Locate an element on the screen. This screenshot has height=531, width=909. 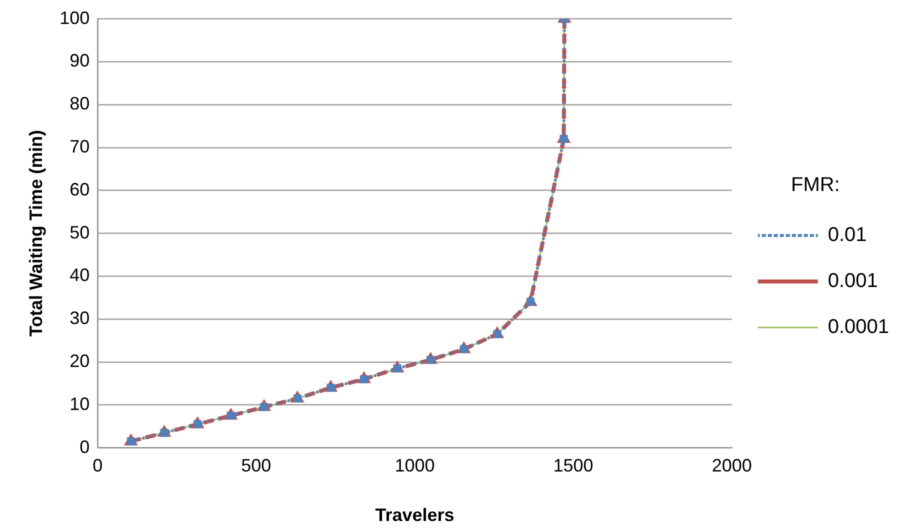
y-tick-label: 40 is located at coordinates (80, 275).